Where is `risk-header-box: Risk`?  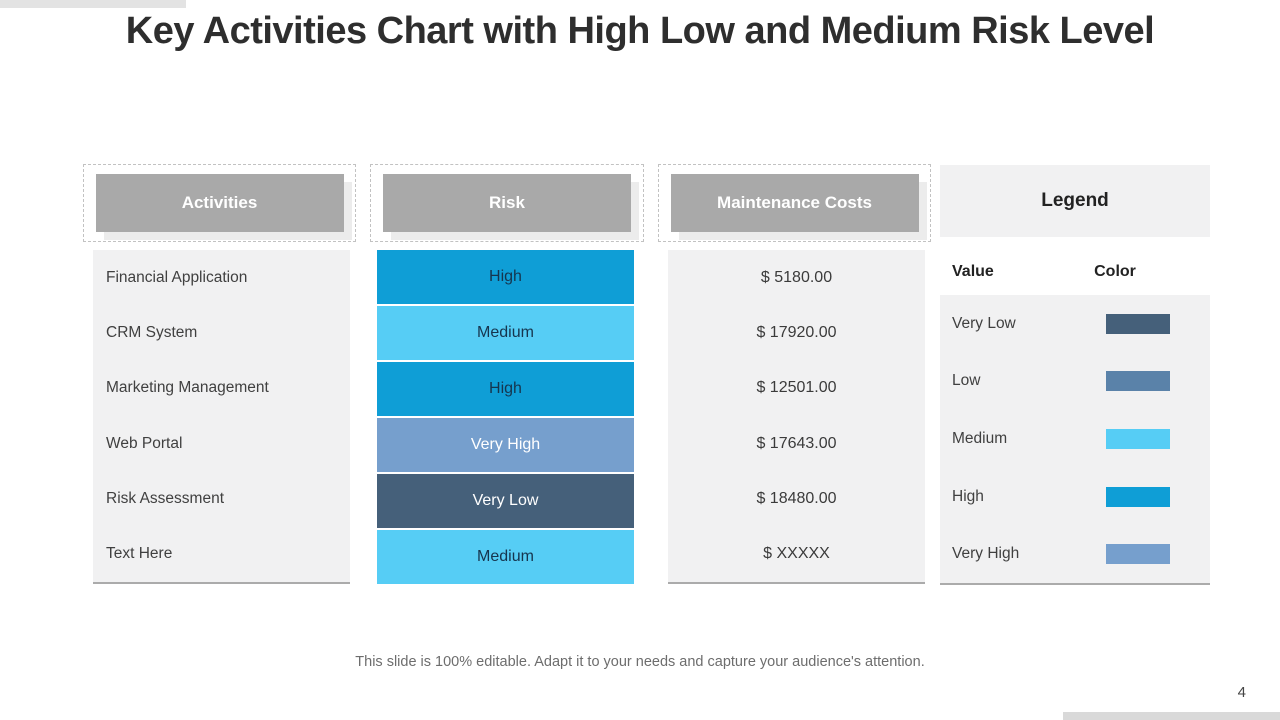
risk-header-box: Risk is located at coordinates (507, 203).